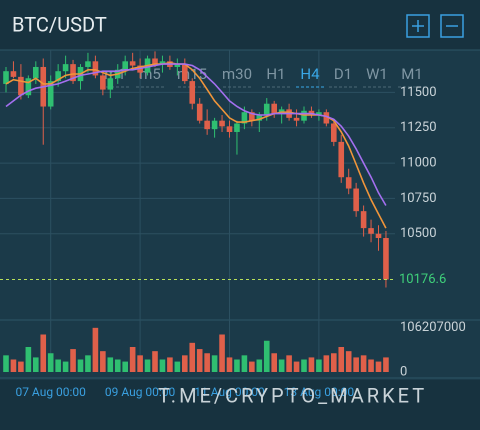  Describe the element at coordinates (229, 392) in the screenshot. I see `x-tick-label: 11 Aug 00:00` at that location.